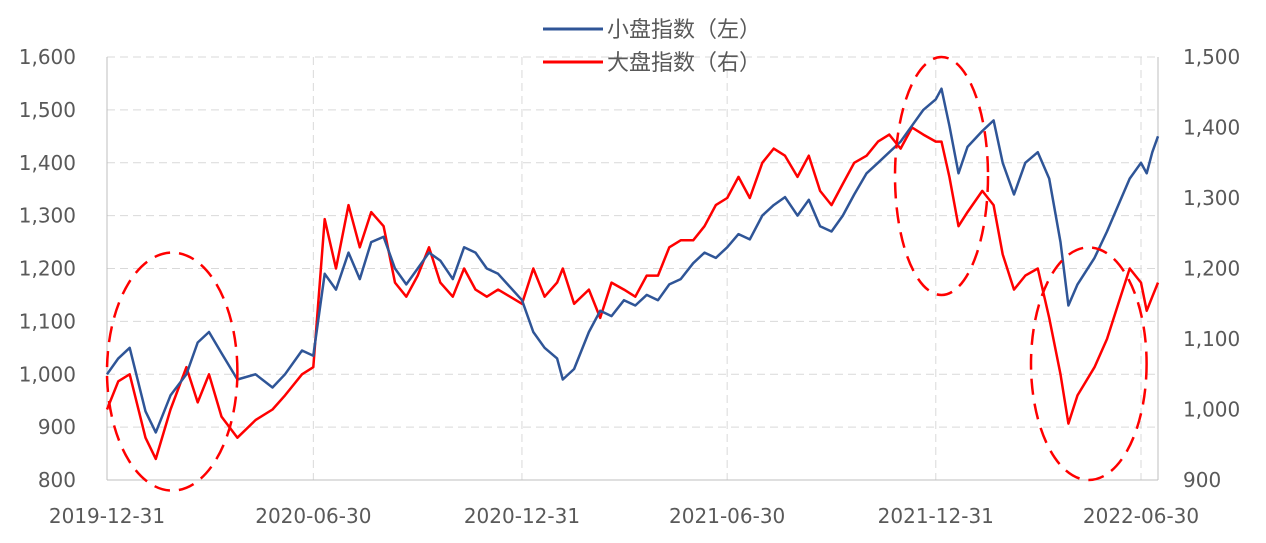 This screenshot has height=543, width=1266. Describe the element at coordinates (684, 30) in the screenshot. I see `legend-label-small-cap: 小盘指数（左）` at that location.